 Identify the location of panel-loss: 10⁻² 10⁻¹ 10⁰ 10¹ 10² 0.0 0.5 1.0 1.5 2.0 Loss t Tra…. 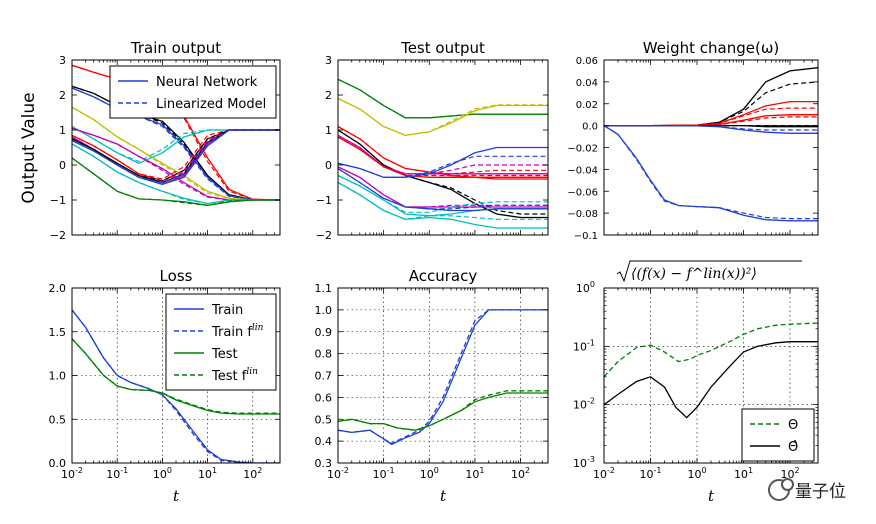
(165, 386).